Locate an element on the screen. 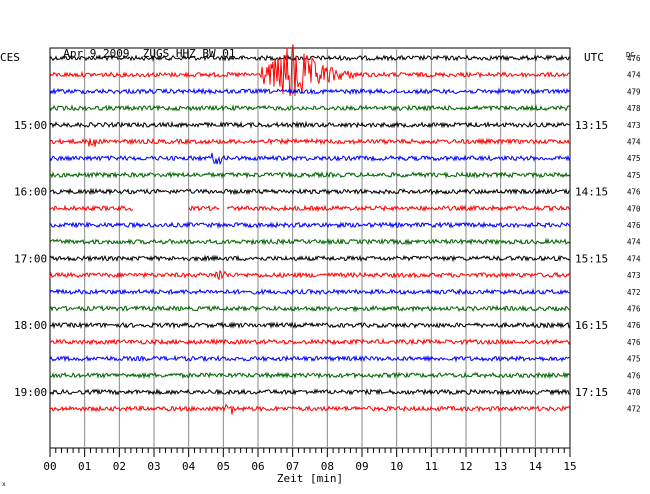 The image size is (650, 494). x-tick-label: 12 is located at coordinates (465, 466).